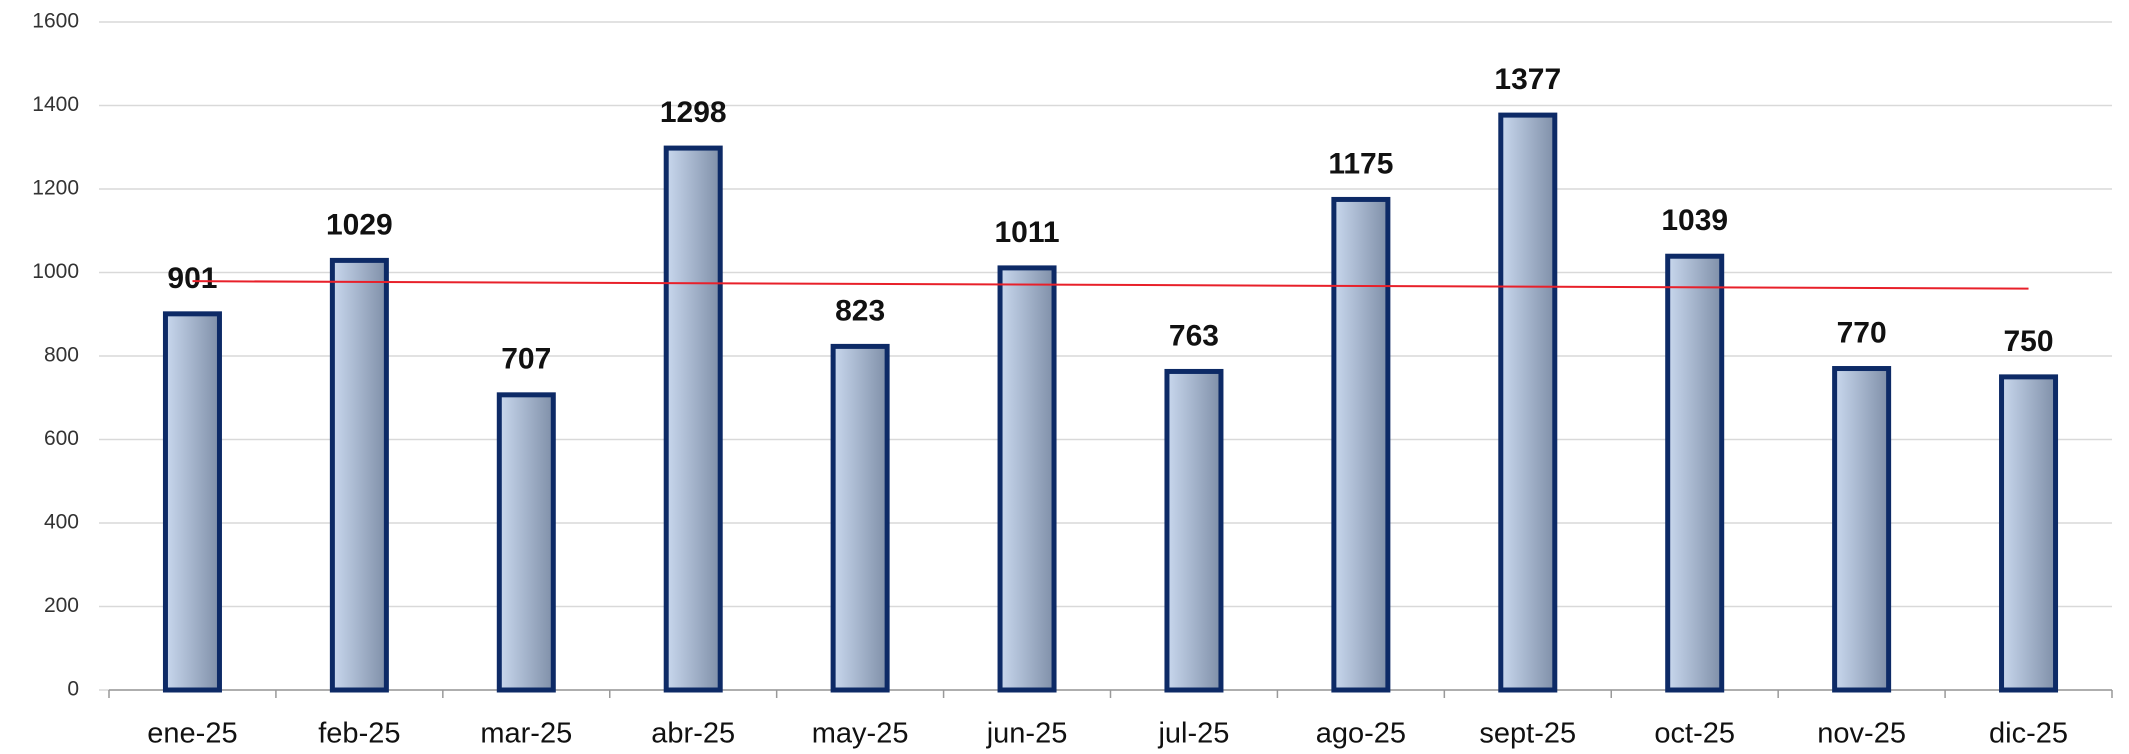  I want to click on value-label: 1175, so click(1360, 163).